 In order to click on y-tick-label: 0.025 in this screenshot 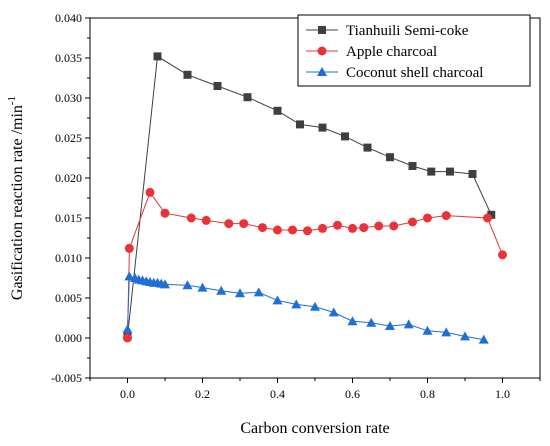, I will do `click(68, 138)`.